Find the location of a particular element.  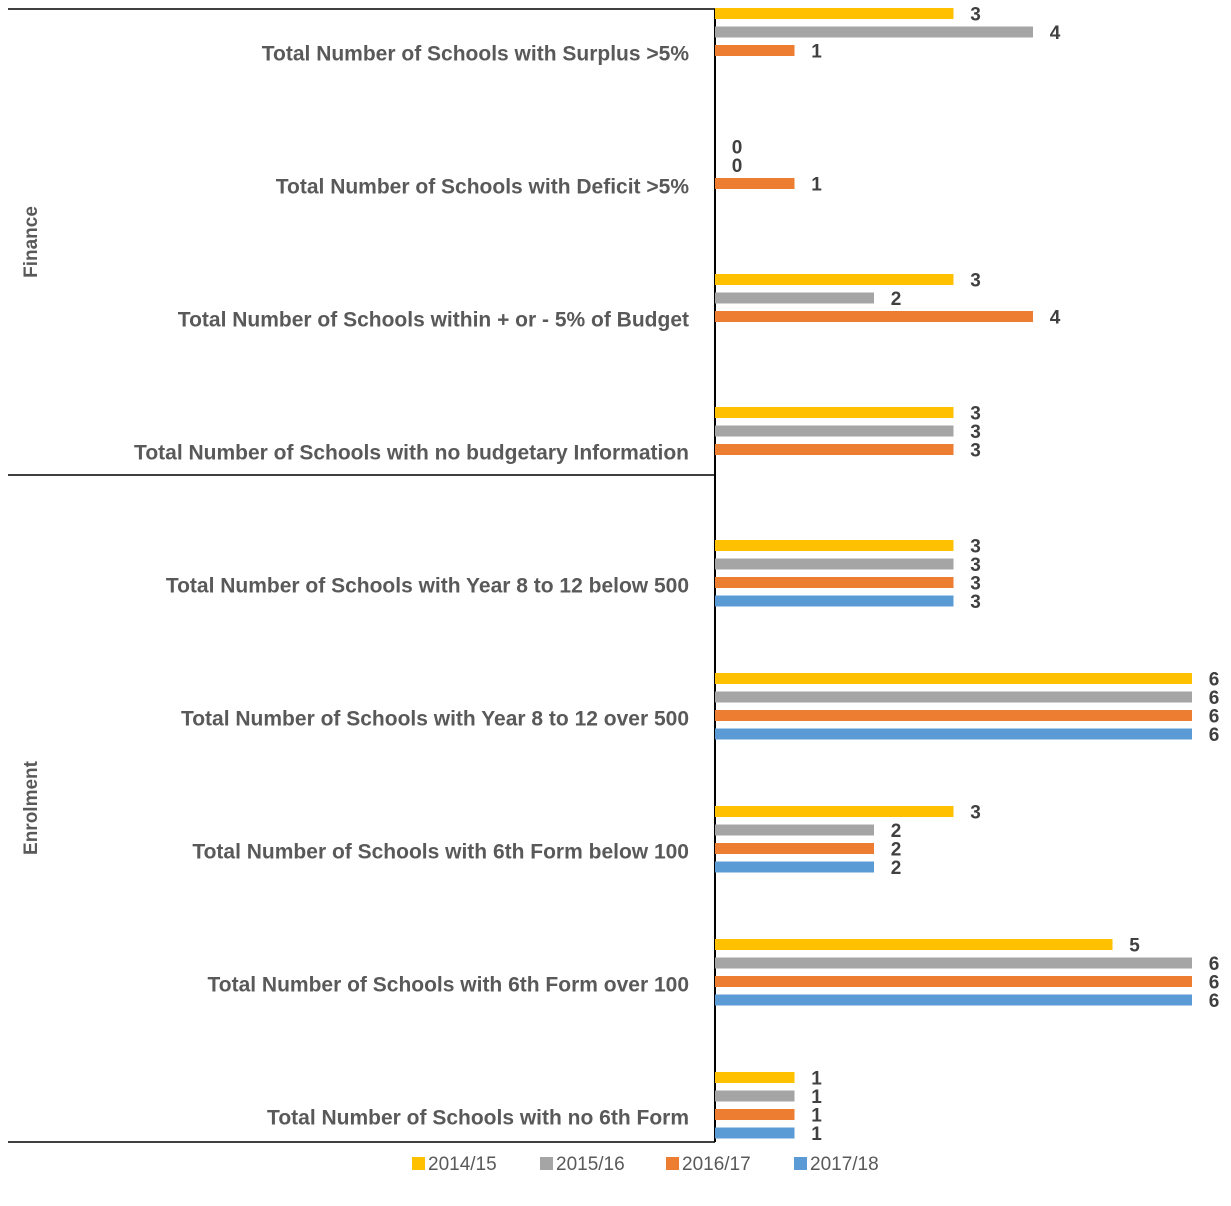

category-label: Total Number of Schools with no 6th Form is located at coordinates (478, 1118).